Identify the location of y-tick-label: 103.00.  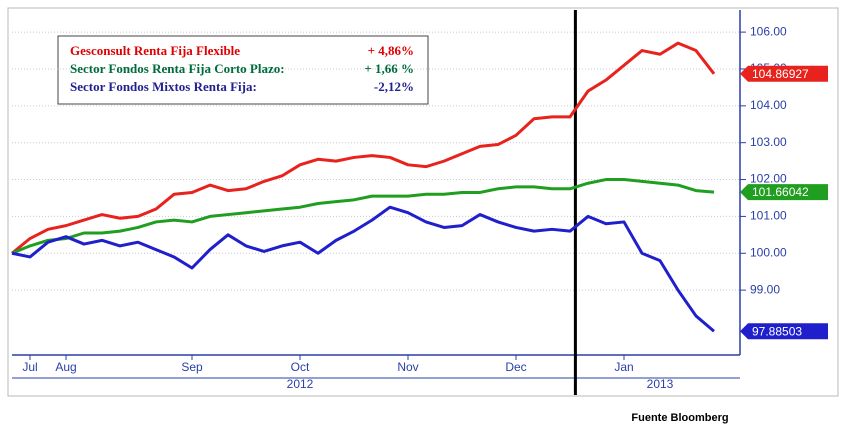
(768, 142).